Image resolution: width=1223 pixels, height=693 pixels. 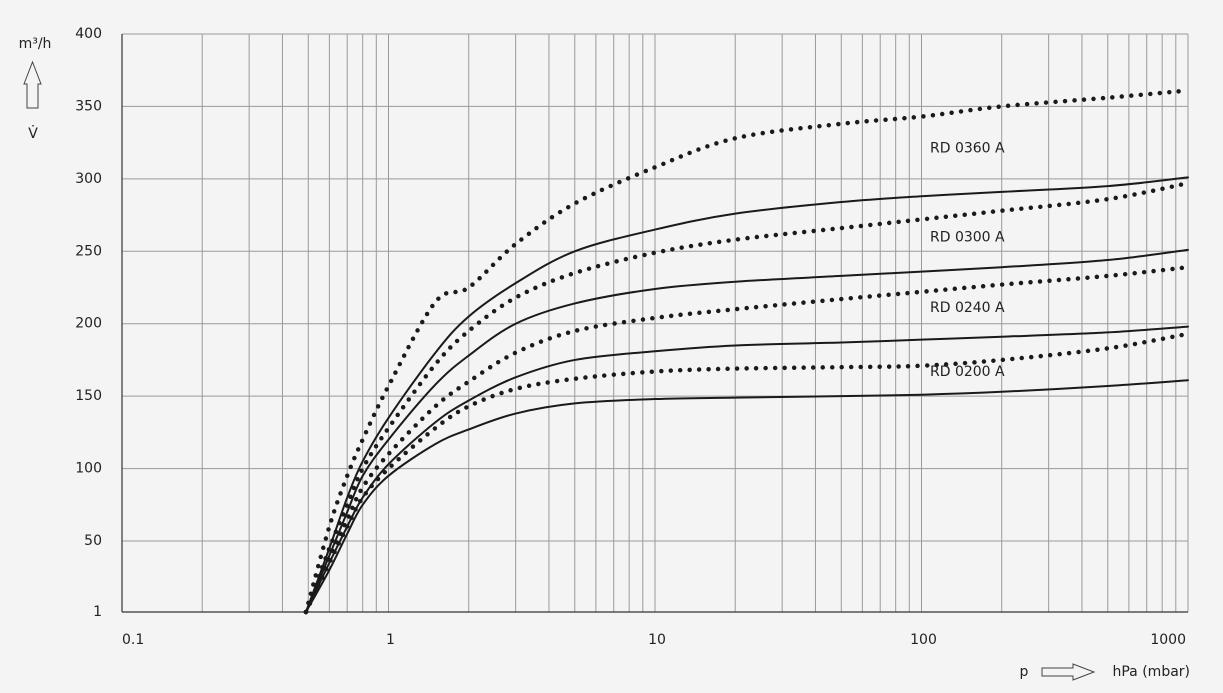 I want to click on y-tick-label: 150, so click(x=88, y=396).